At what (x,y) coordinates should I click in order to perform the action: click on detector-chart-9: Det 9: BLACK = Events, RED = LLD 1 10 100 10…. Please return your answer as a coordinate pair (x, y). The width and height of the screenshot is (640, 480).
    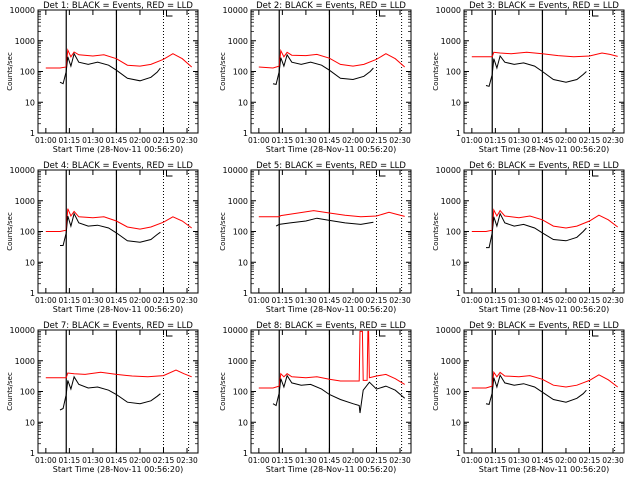
    Looking at the image, I should click on (528, 397).